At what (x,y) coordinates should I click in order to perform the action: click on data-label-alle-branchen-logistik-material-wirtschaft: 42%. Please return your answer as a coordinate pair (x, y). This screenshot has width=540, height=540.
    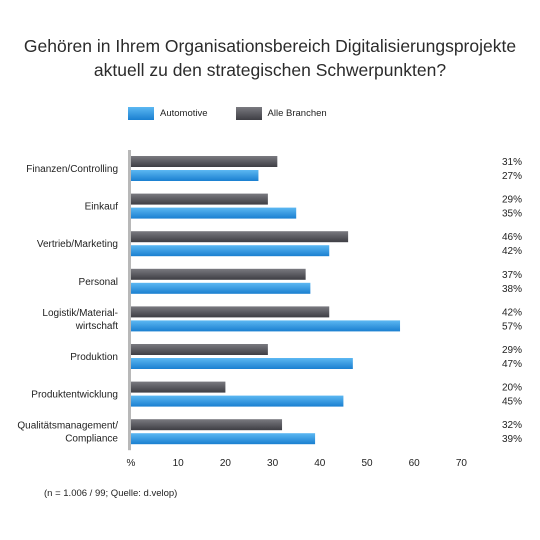
    Looking at the image, I should click on (512, 312).